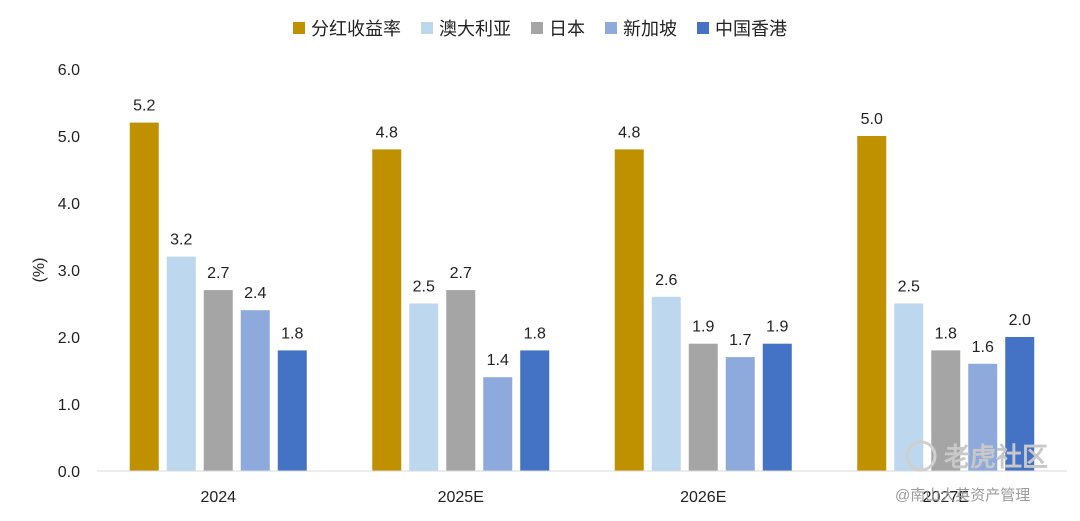  What do you see at coordinates (356, 29) in the screenshot?
I see `legend-label: 分红收益率` at bounding box center [356, 29].